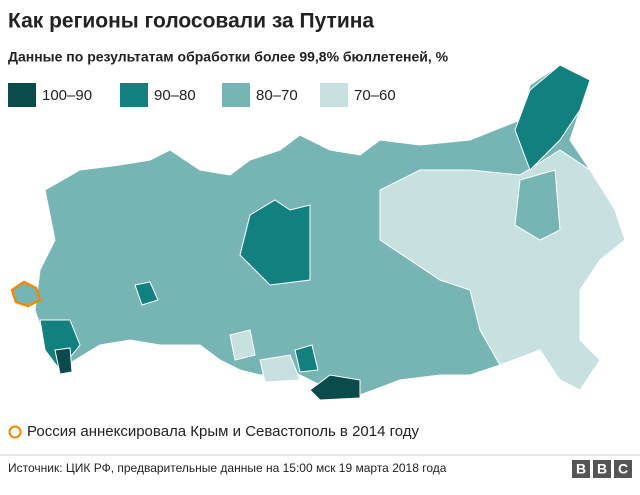  I want to click on region-kemerovo, so click(306, 358).